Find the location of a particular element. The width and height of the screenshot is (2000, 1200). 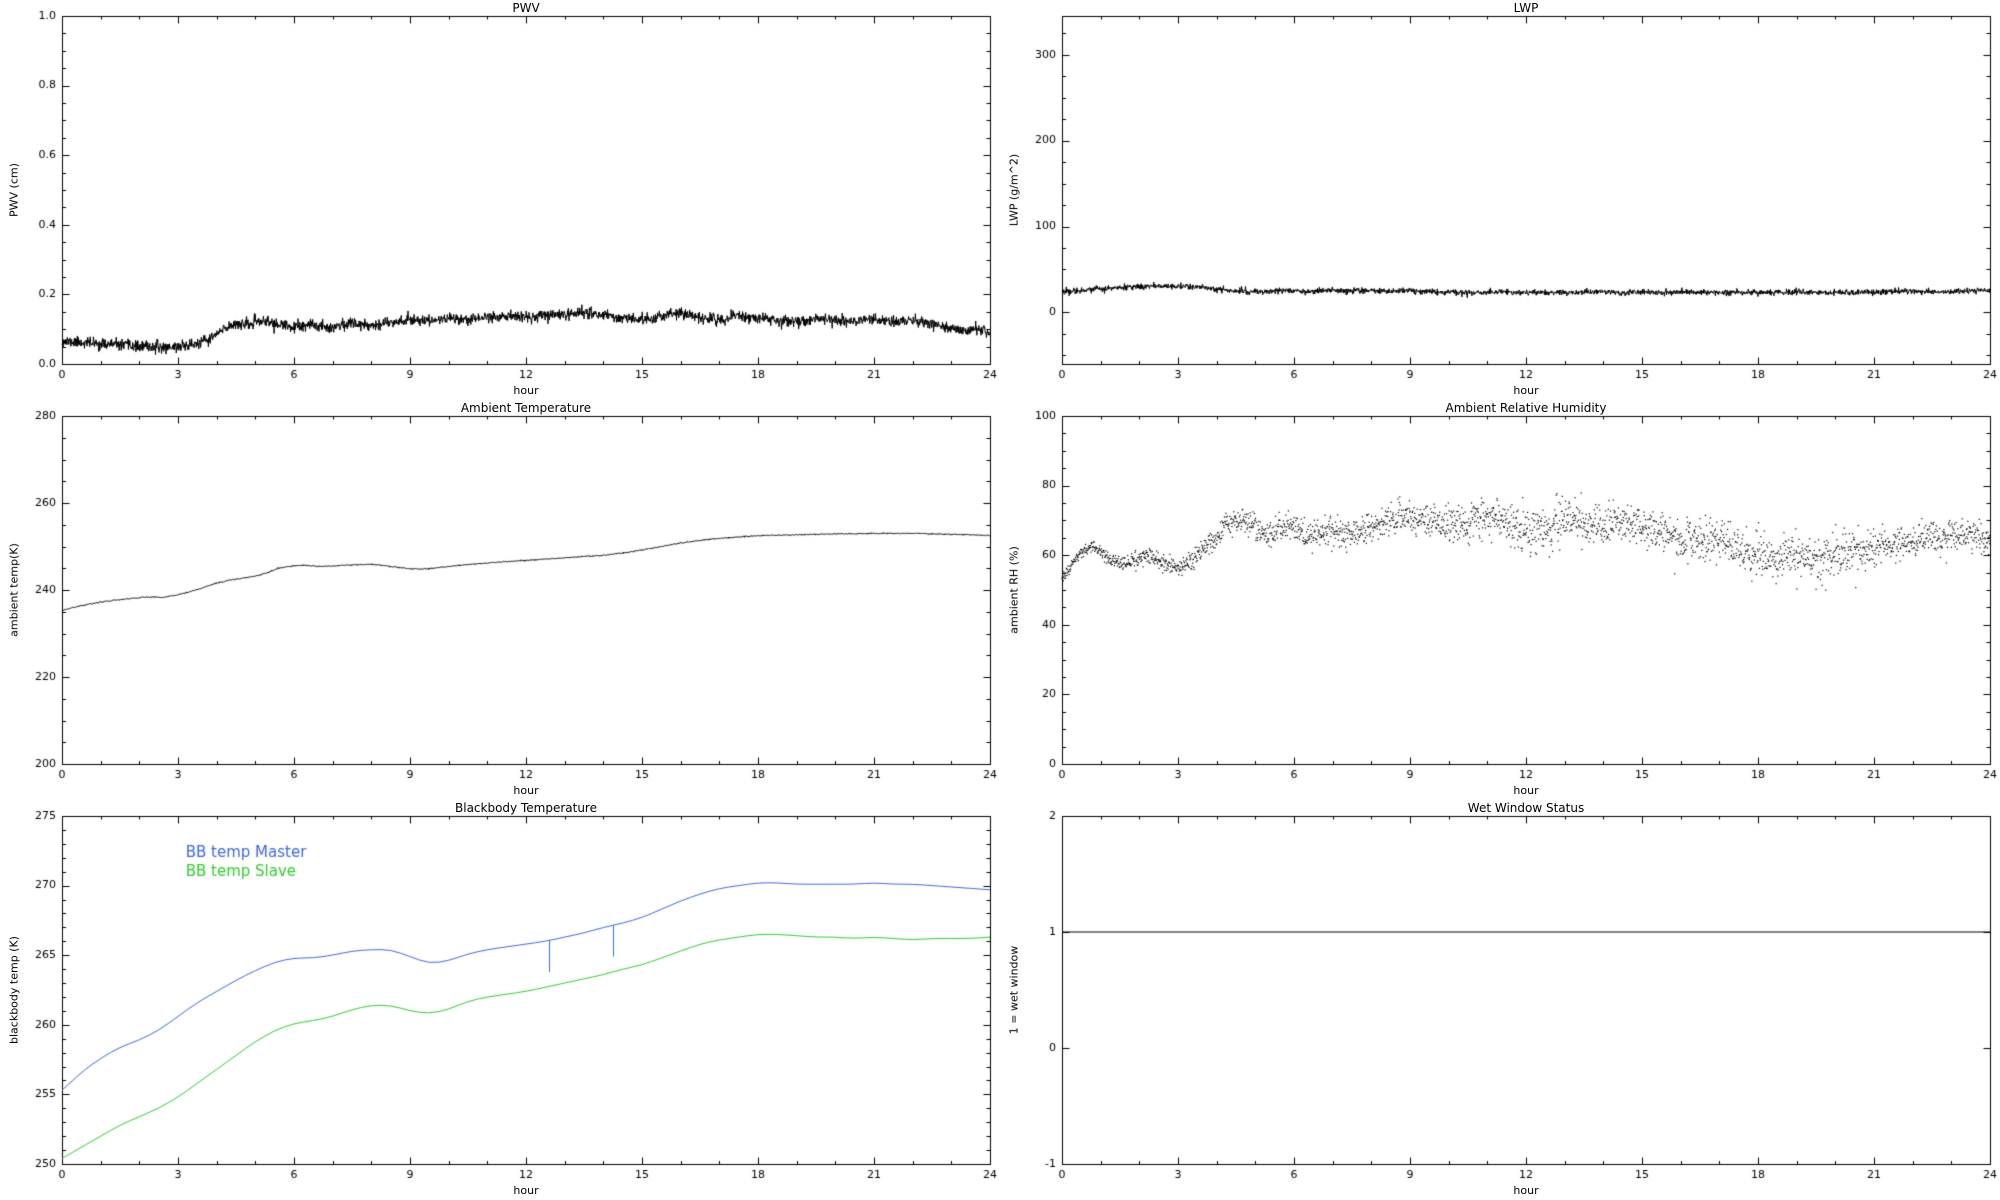

wet-window-status-x-axis-label: hour is located at coordinates (1526, 1190).